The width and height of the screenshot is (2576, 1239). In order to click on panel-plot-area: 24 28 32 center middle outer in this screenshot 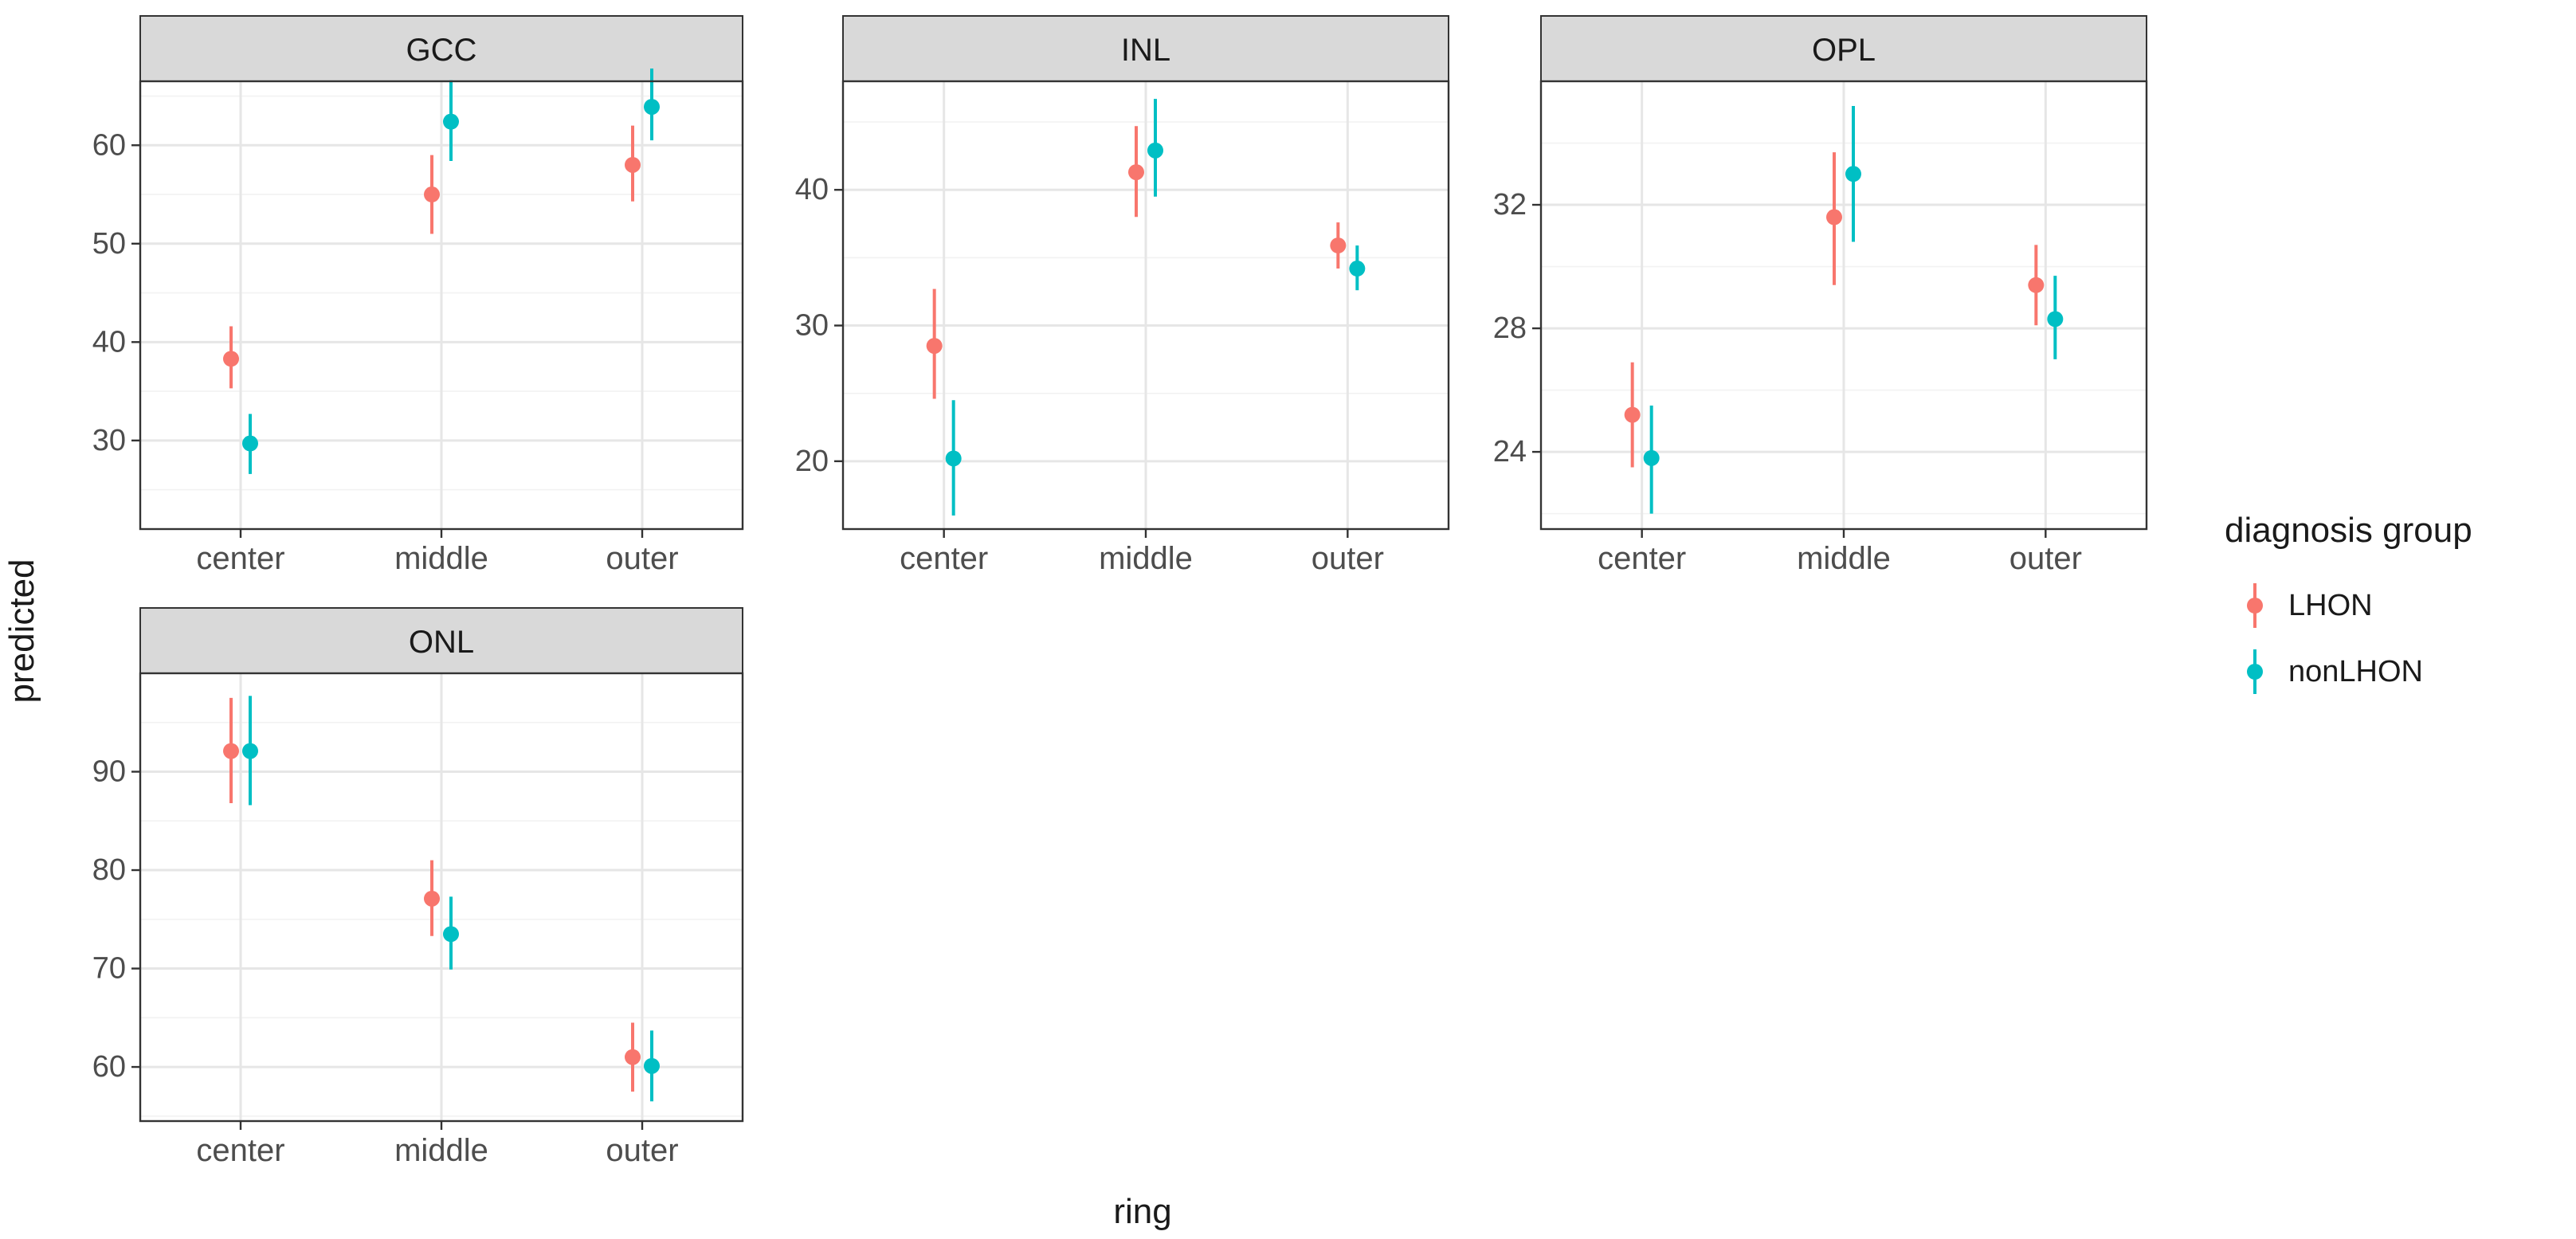, I will do `click(1820, 328)`.